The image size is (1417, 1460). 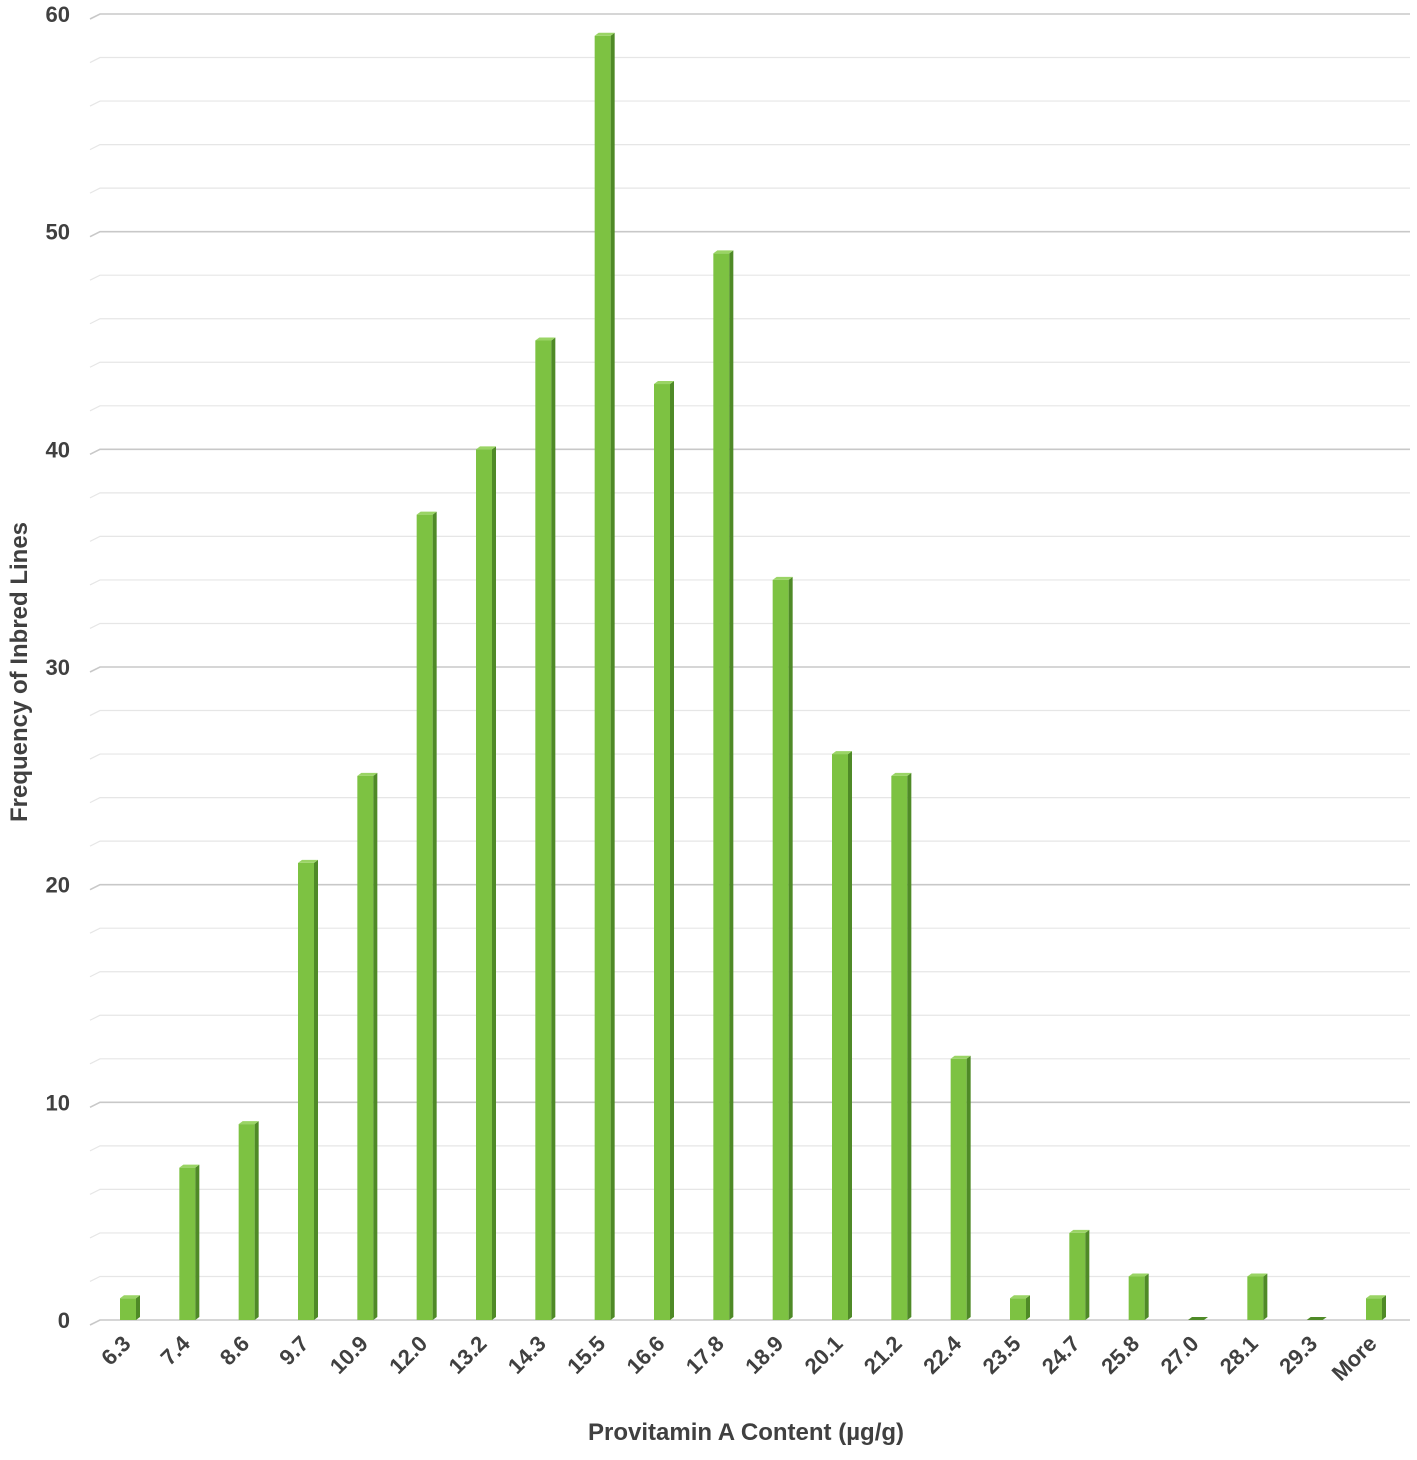 I want to click on x-tick-label: 25.8, so click(x=1120, y=1355).